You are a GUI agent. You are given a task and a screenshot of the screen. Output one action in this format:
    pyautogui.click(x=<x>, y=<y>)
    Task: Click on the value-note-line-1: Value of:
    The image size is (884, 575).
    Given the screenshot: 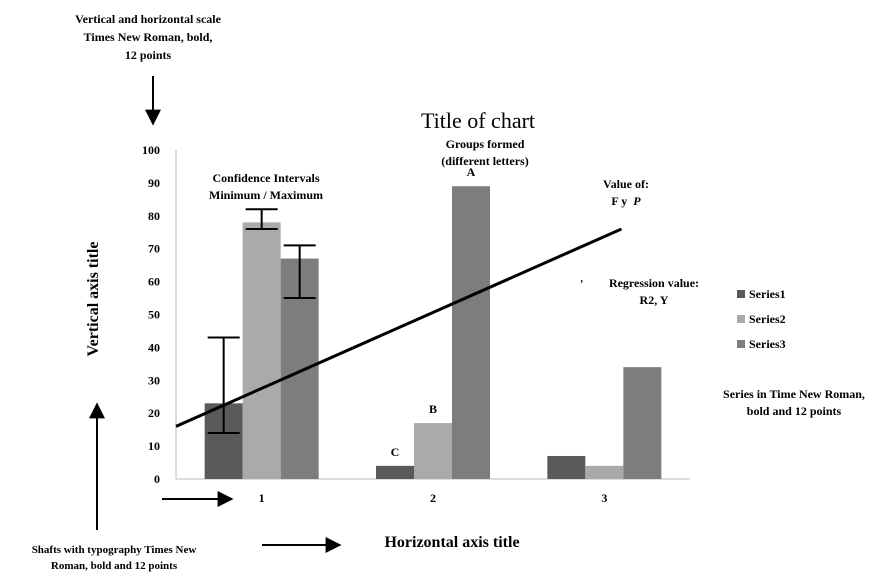 What is the action you would take?
    pyautogui.click(x=626, y=184)
    